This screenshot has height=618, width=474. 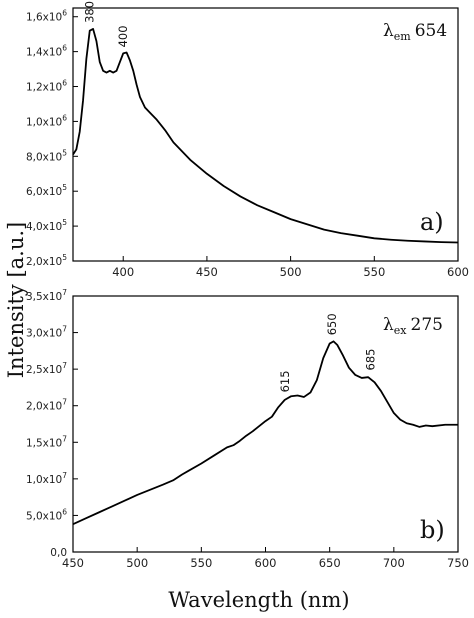 I want to click on panel-b-y-tick-label: 2,5x10⁷, so click(x=46, y=368).